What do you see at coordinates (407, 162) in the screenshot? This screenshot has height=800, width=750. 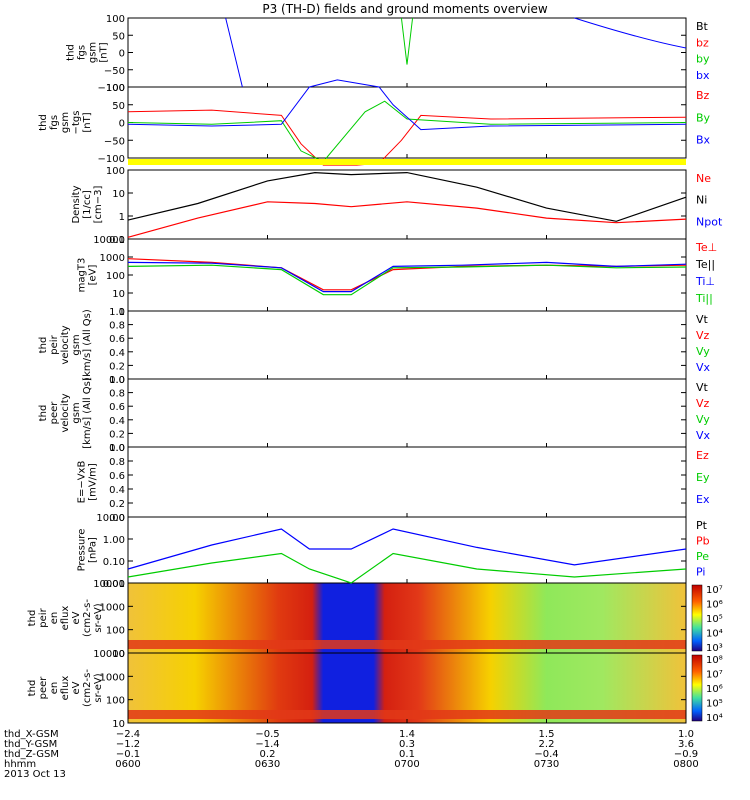 I see `quality-flag-bar` at bounding box center [407, 162].